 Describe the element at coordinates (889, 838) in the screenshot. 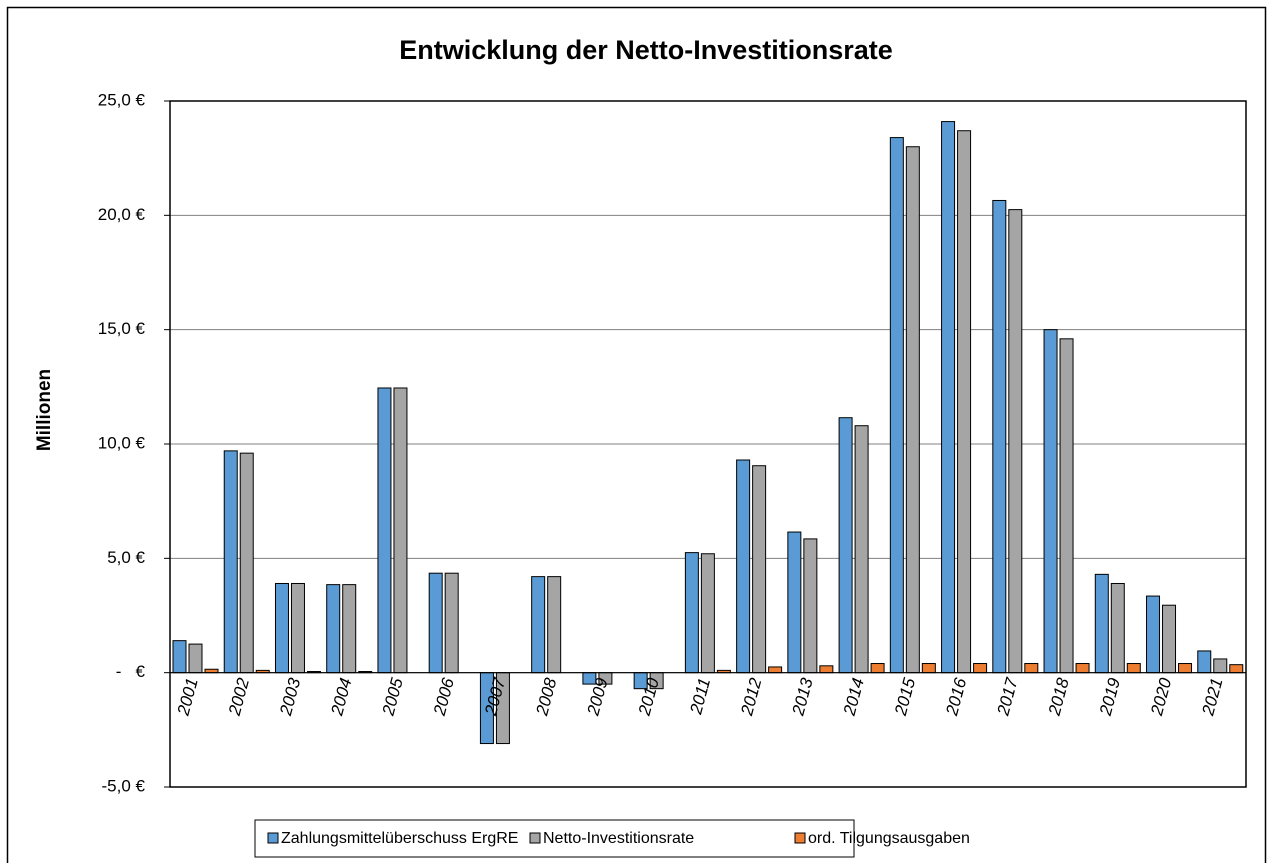

I see `legend-label: ord. Tilgungsausgaben` at that location.